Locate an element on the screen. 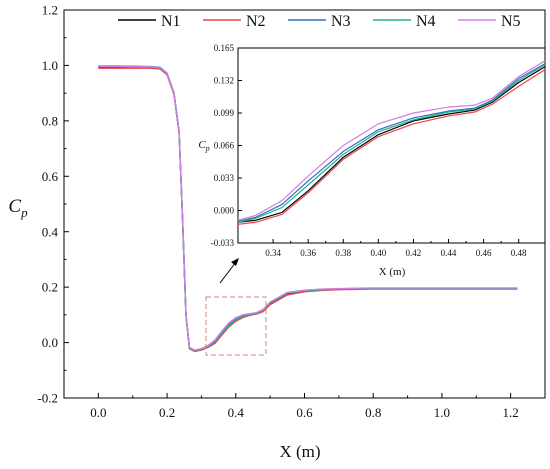  inset-x-tick-label: 0.48 is located at coordinates (519, 253).